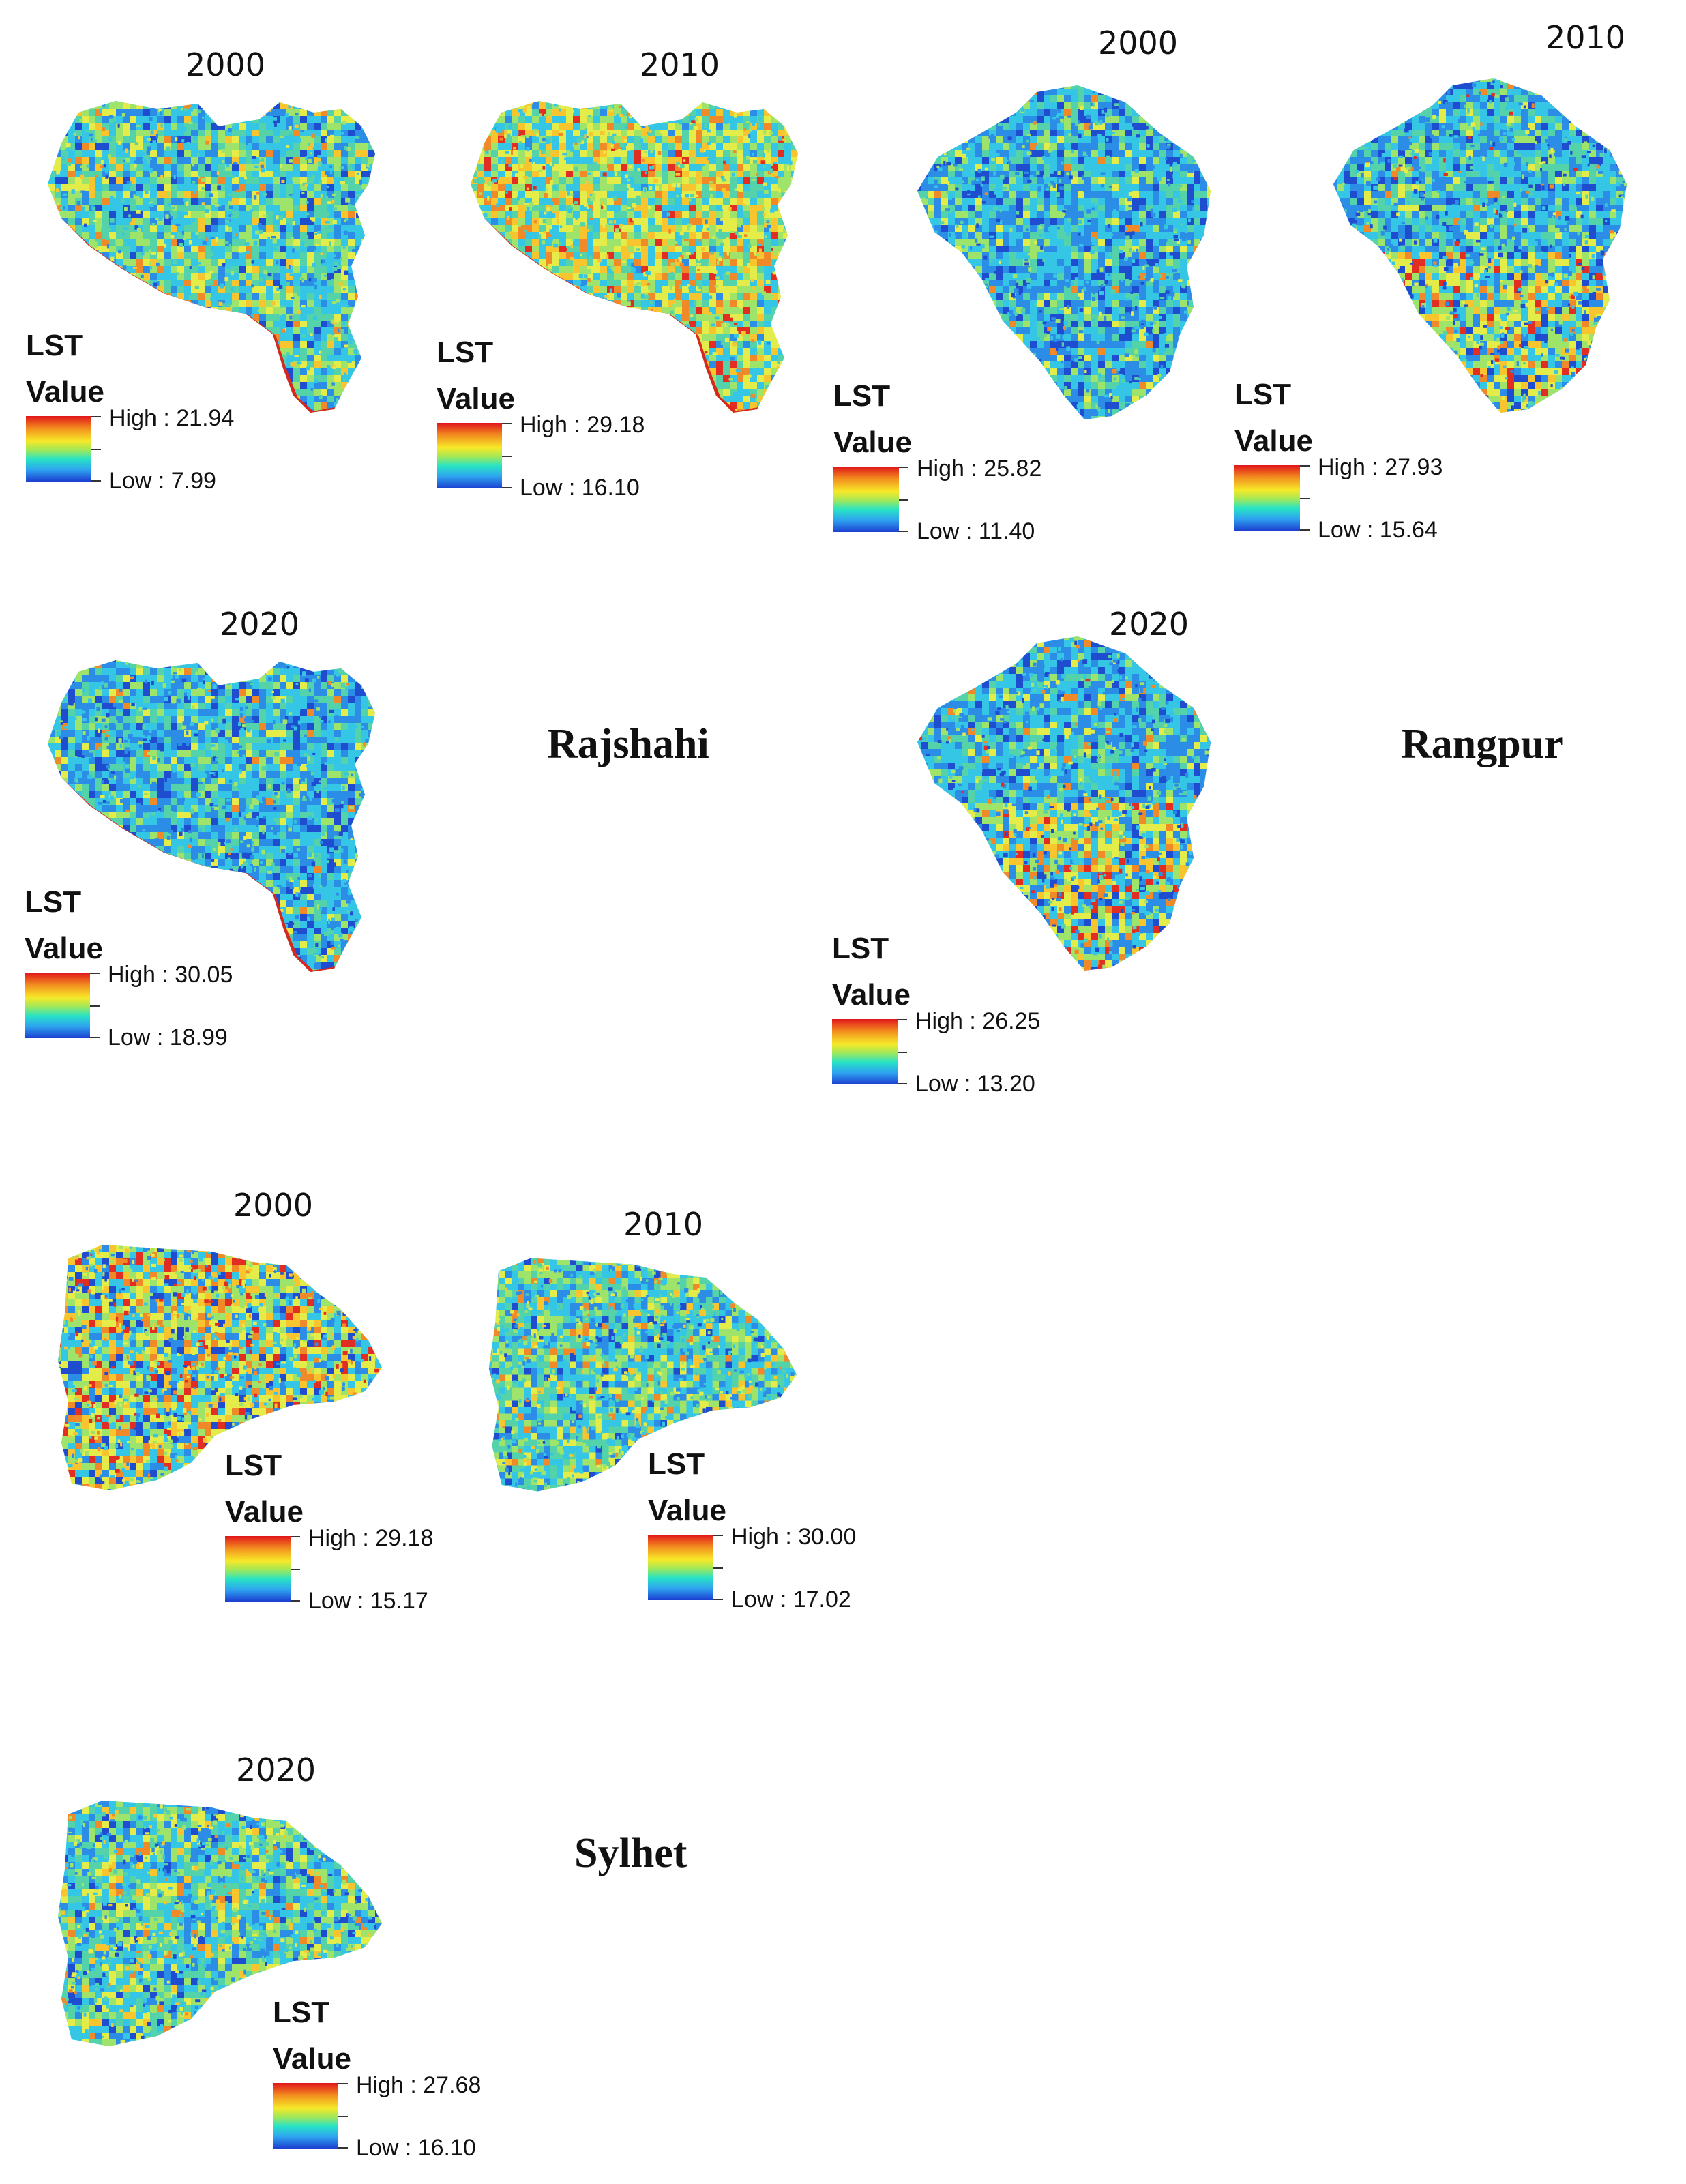  Describe the element at coordinates (628, 744) in the screenshot. I see `region-label-rajshahi: Rajshahi` at that location.